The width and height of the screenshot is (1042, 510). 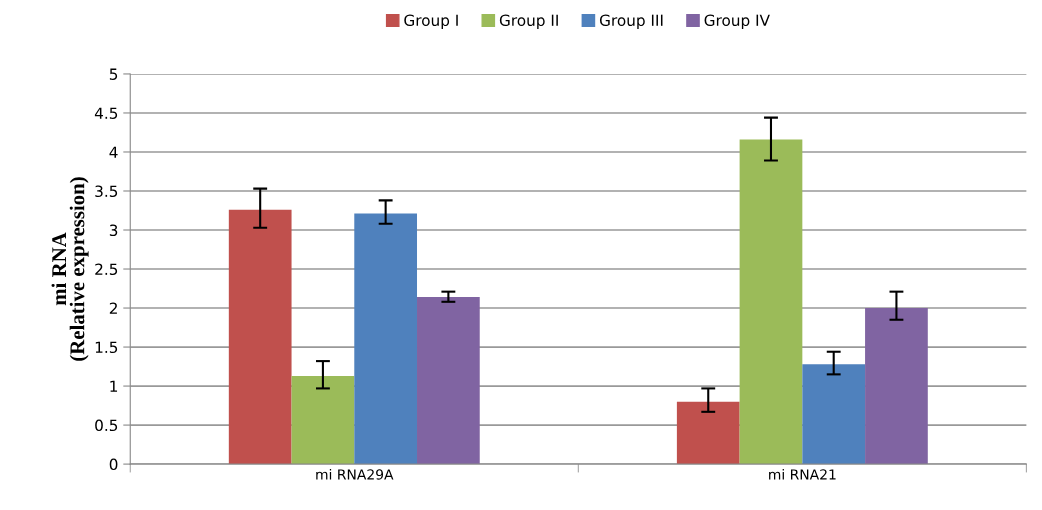 What do you see at coordinates (113, 464) in the screenshot?
I see `y-tick-label: 0` at bounding box center [113, 464].